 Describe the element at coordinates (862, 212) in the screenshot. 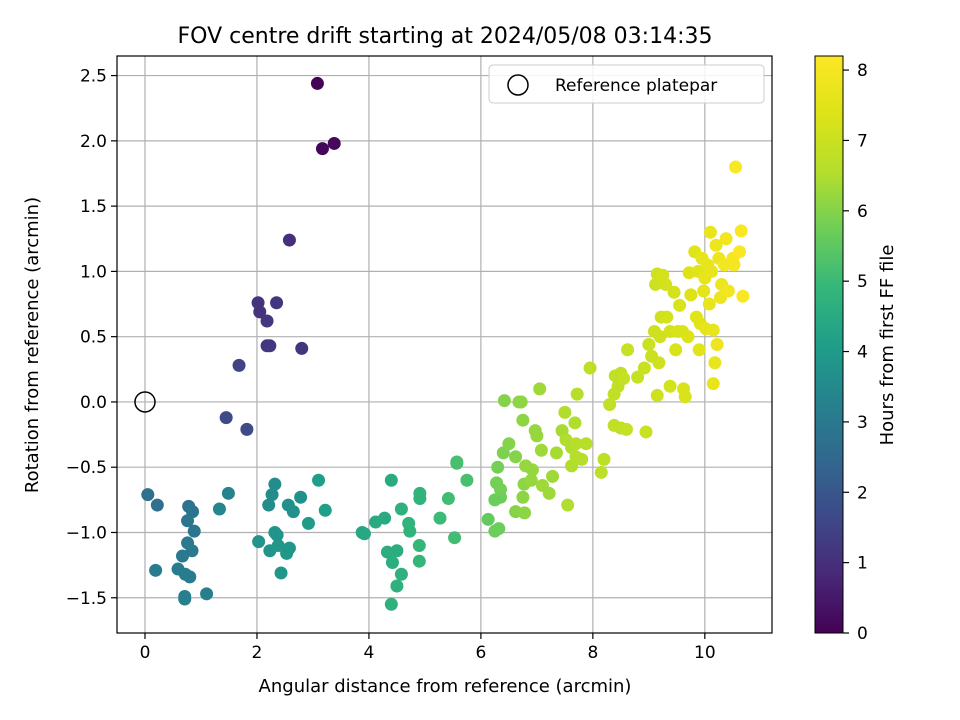

I see `colorbar-tick-label: 6` at that location.